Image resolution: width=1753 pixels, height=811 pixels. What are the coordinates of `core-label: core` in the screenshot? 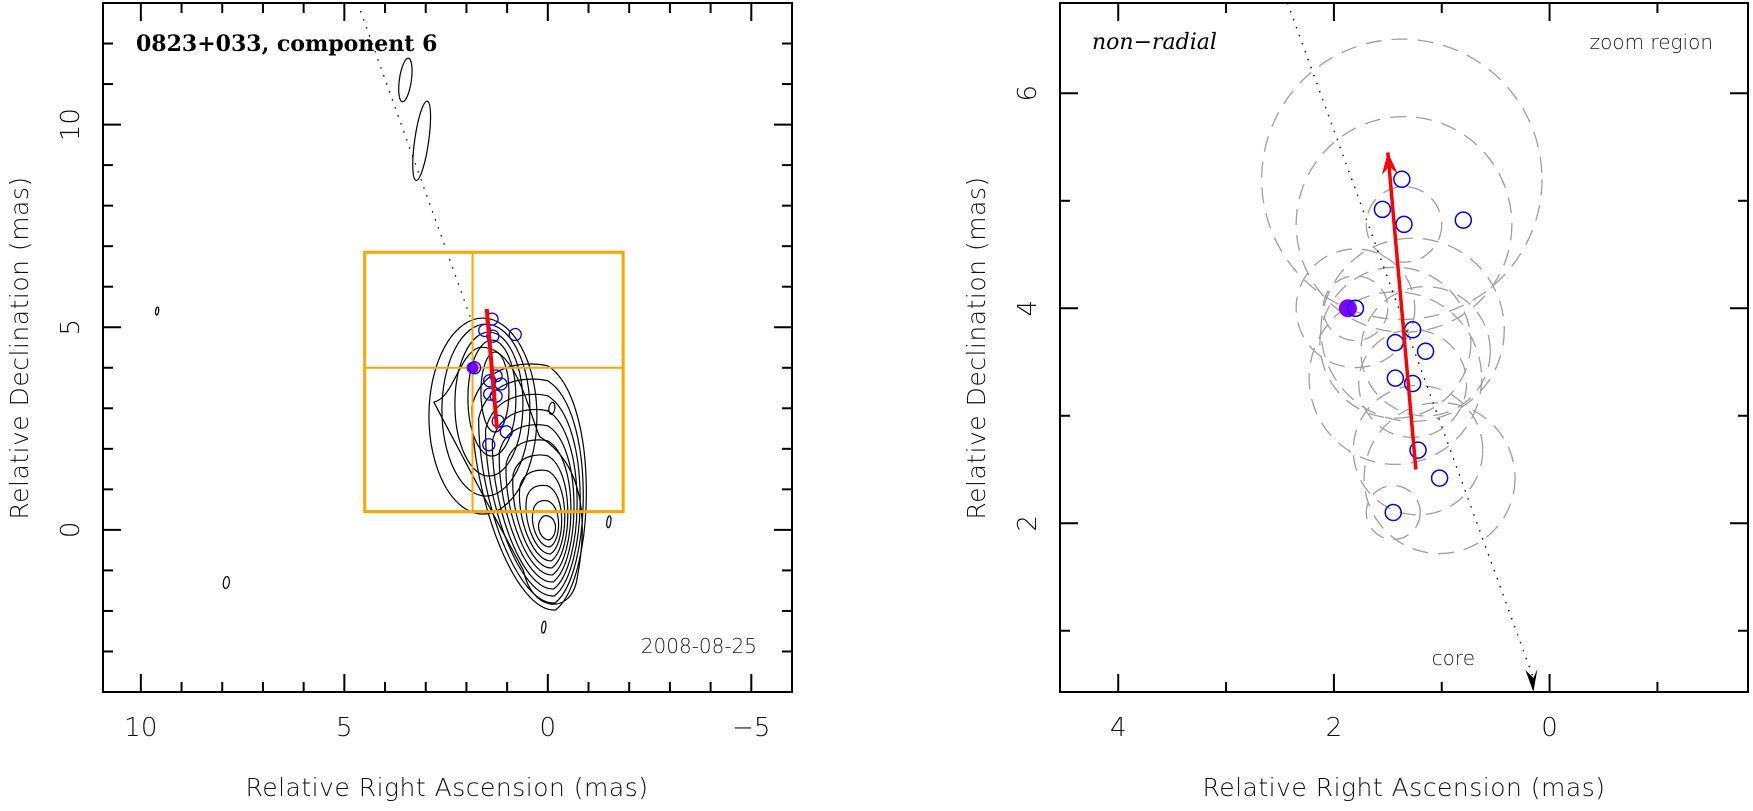 It's located at (1453, 658).